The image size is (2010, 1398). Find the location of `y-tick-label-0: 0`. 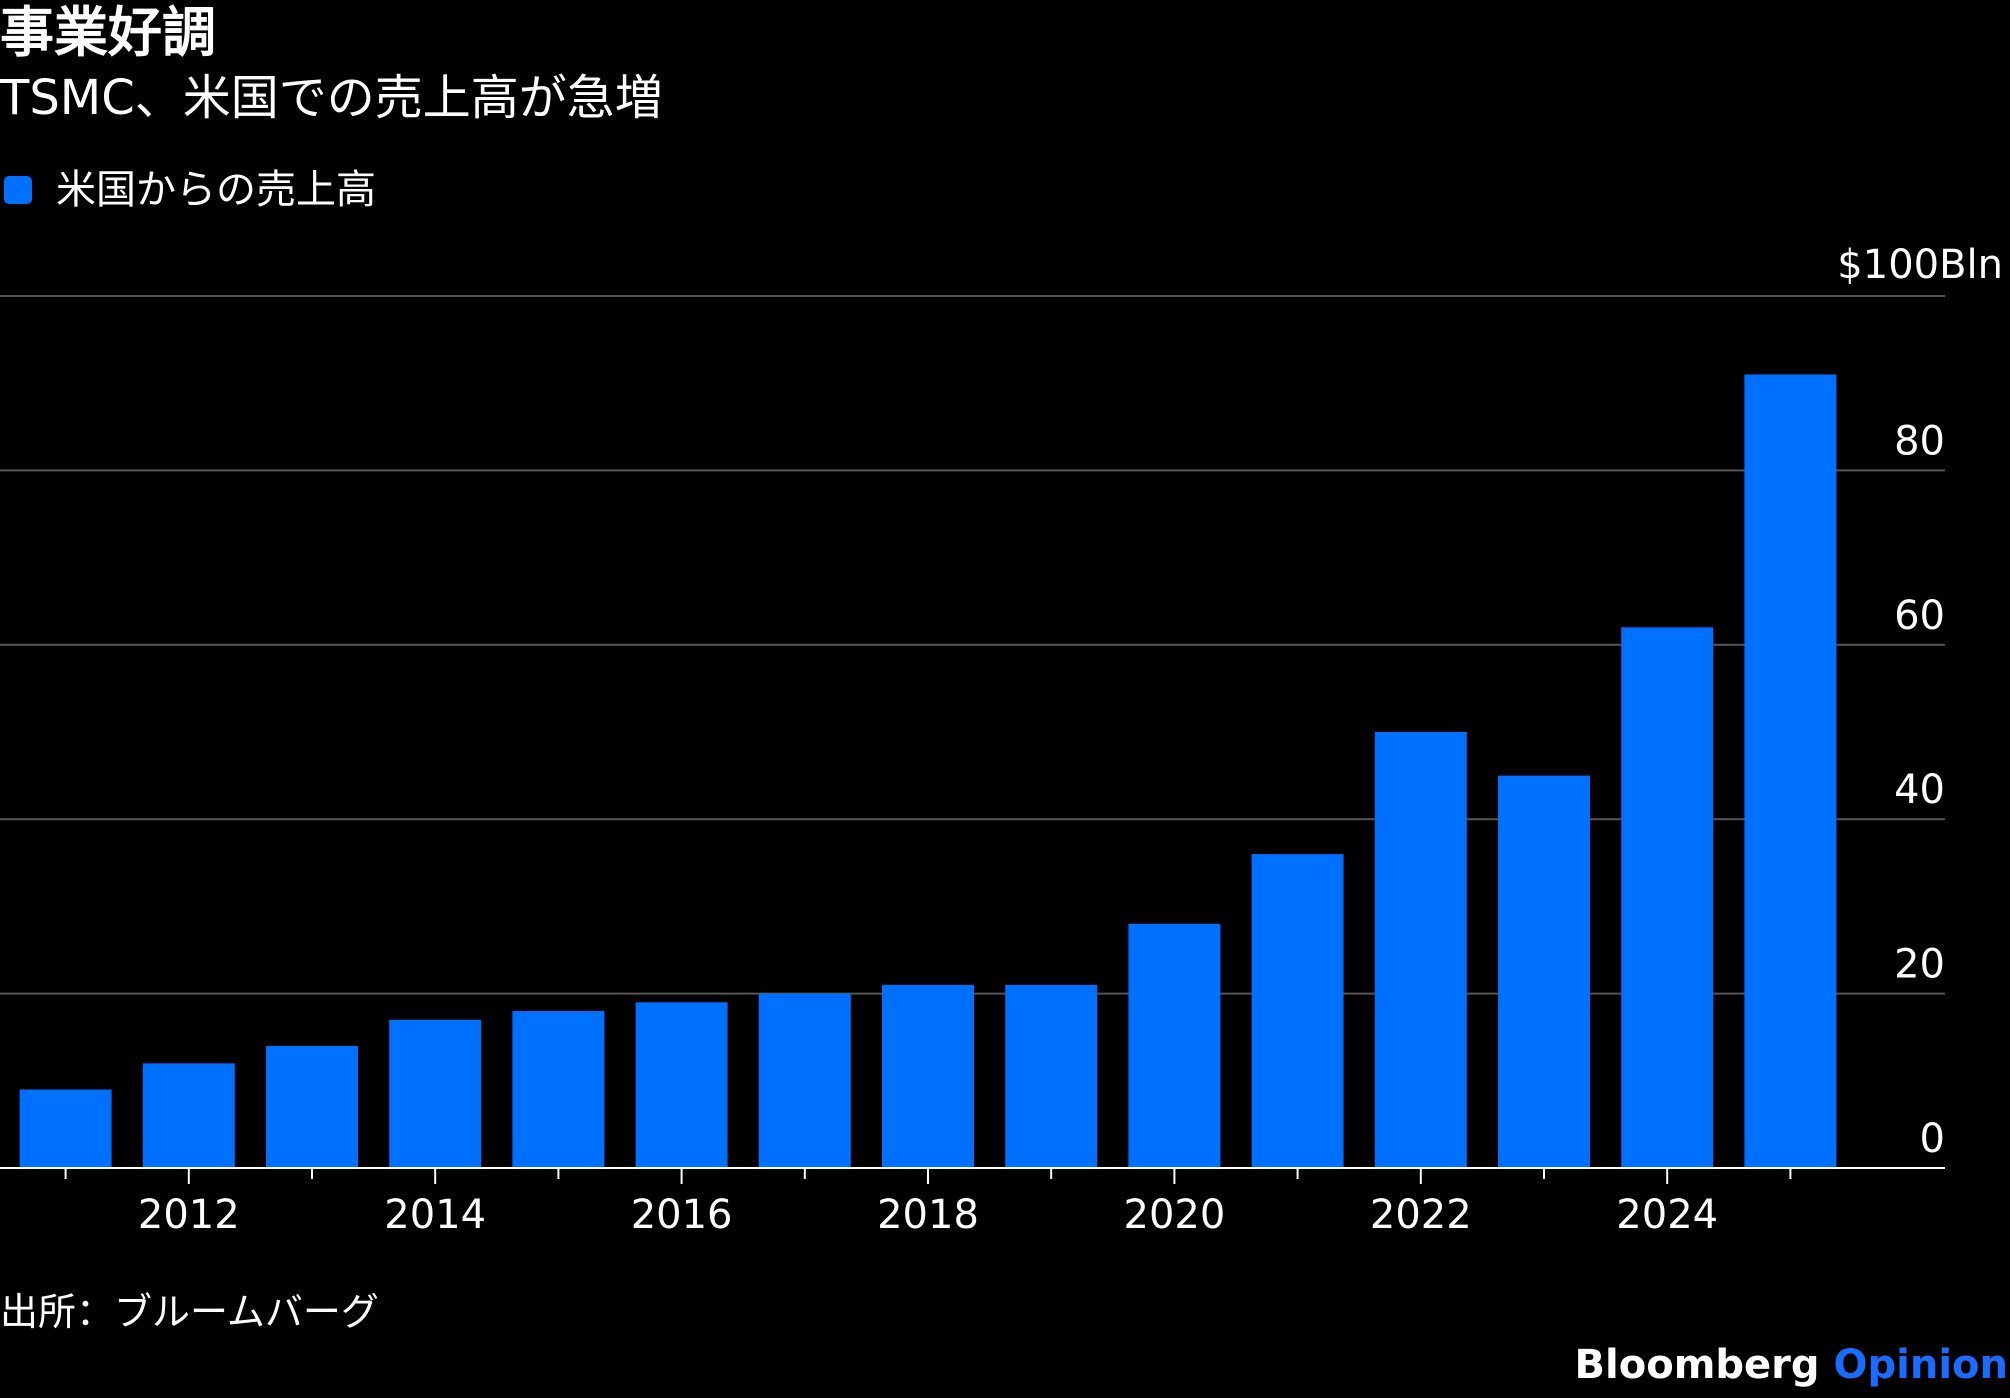

y-tick-label-0: 0 is located at coordinates (1932, 1139).